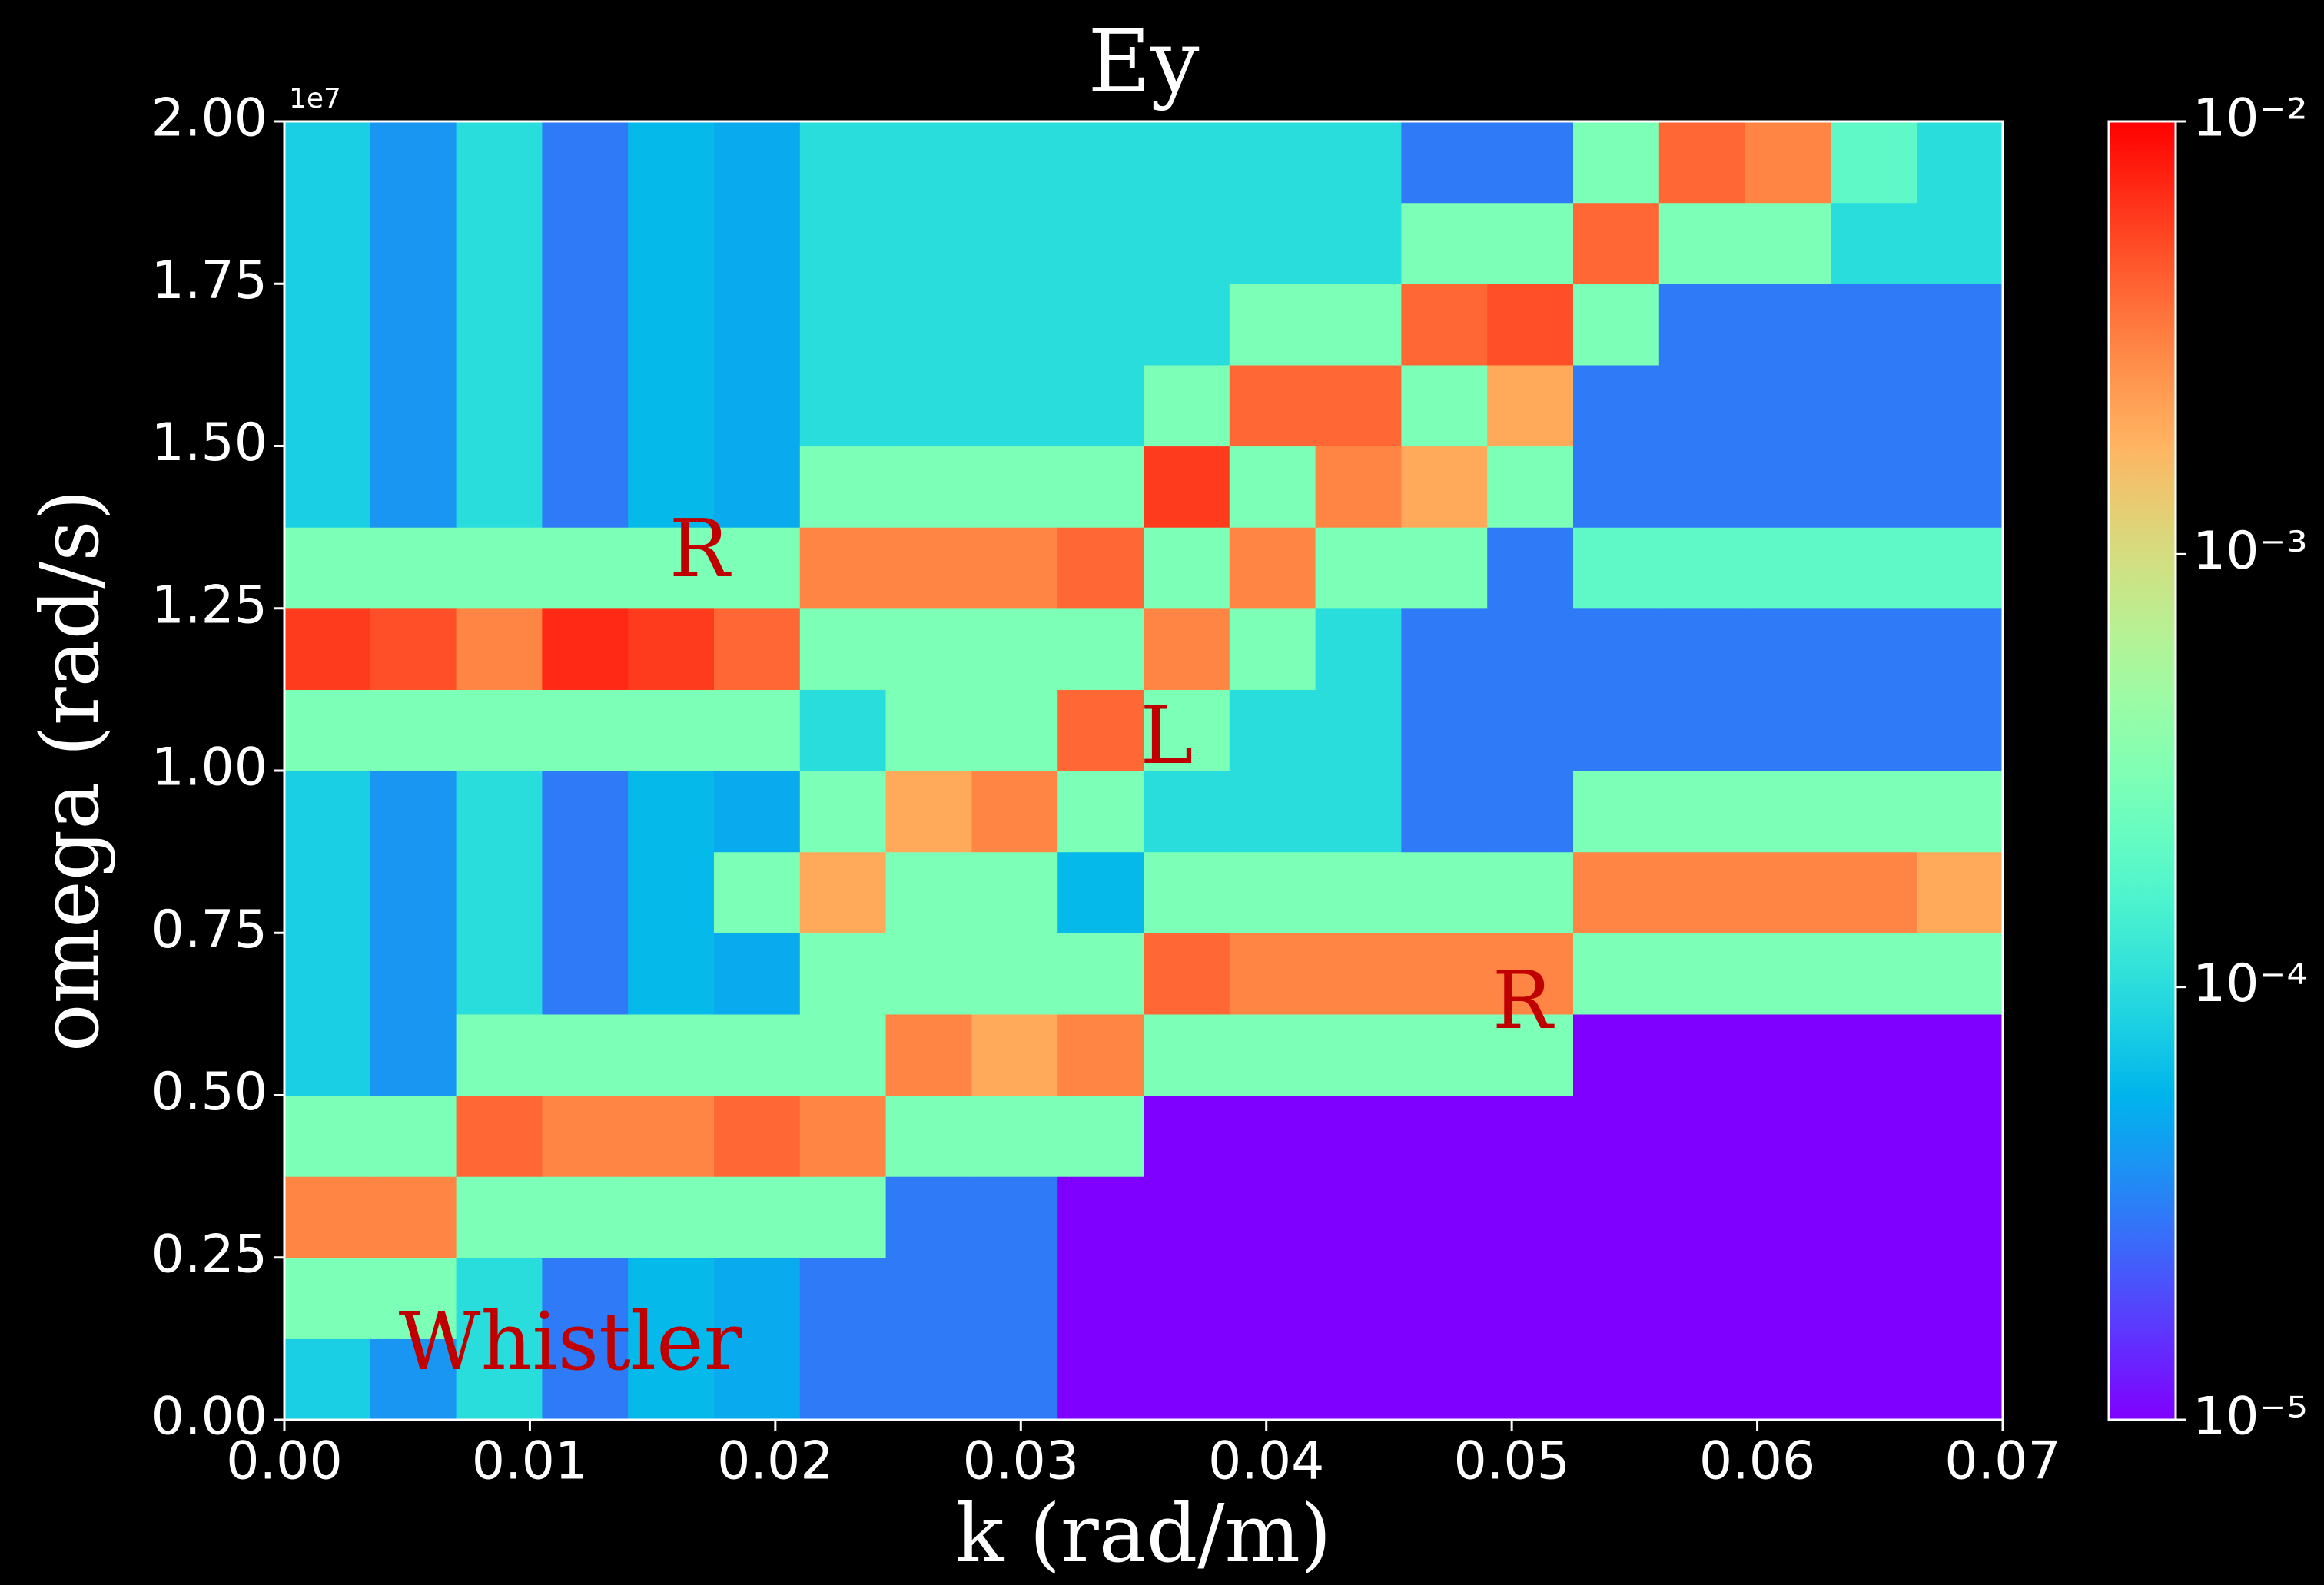  What do you see at coordinates (2250, 551) in the screenshot?
I see `colorbar-tick-label: 10⁻³` at bounding box center [2250, 551].